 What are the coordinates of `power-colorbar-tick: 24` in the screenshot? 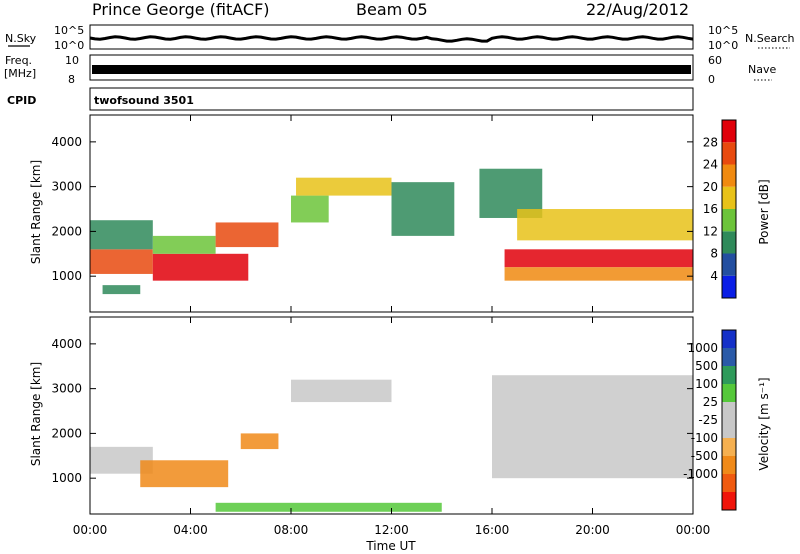 It's located at (710, 165).